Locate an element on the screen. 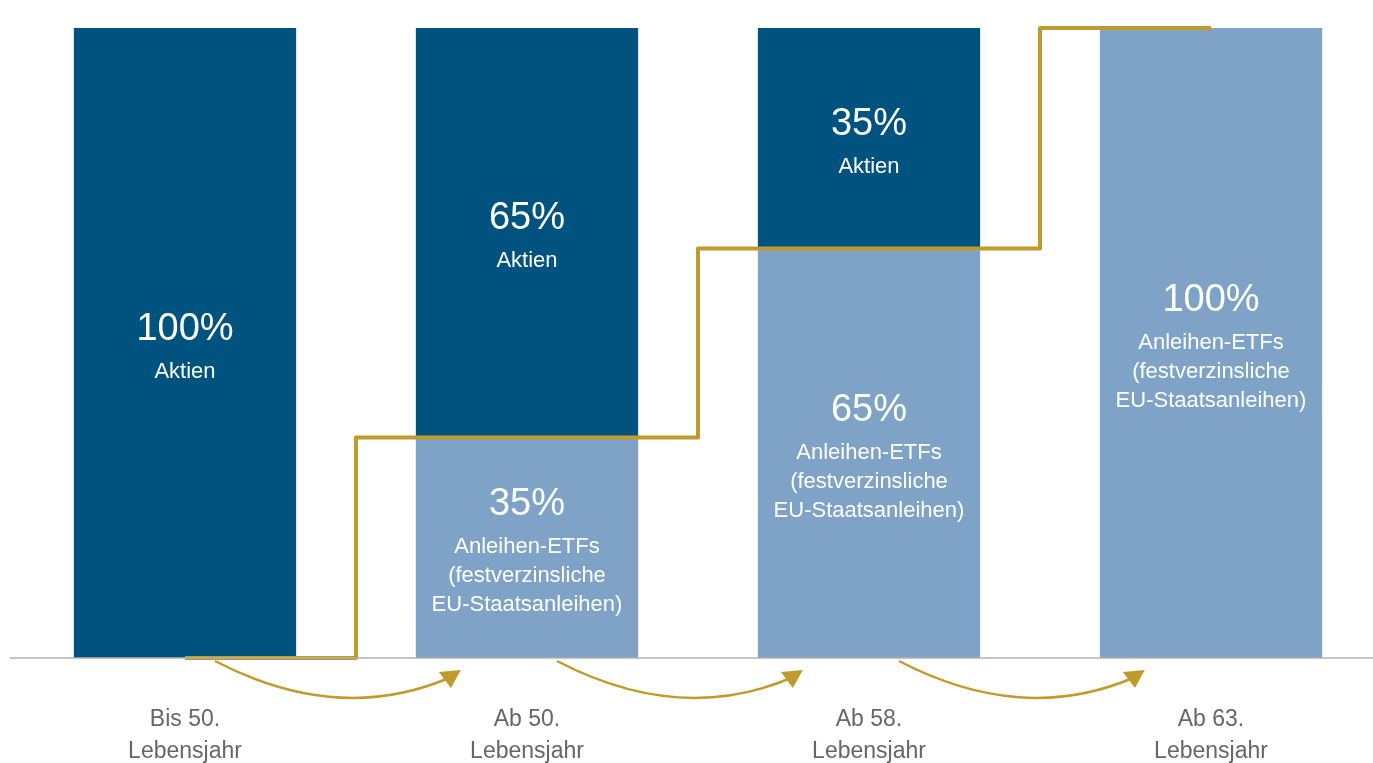 This screenshot has height=763, width=1373. x-tick-label: Ab 50. Lebensjahr is located at coordinates (527, 734).